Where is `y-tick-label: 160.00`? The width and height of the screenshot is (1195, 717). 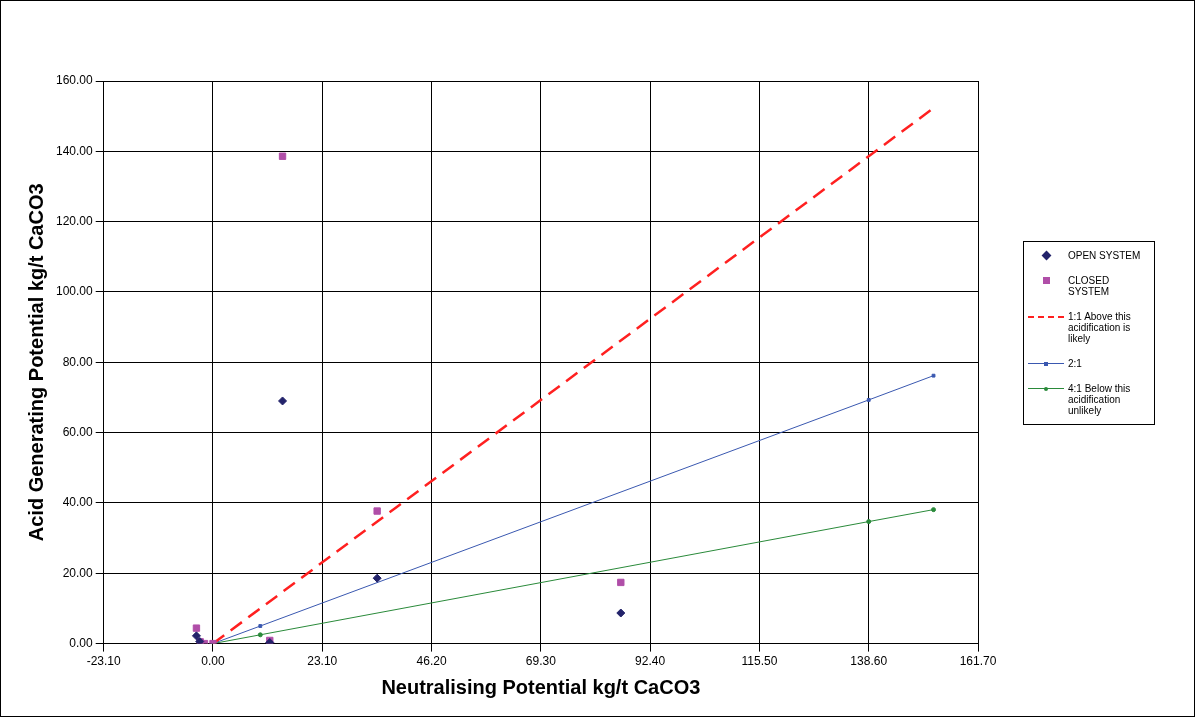 y-tick-label: 160.00 is located at coordinates (75, 80).